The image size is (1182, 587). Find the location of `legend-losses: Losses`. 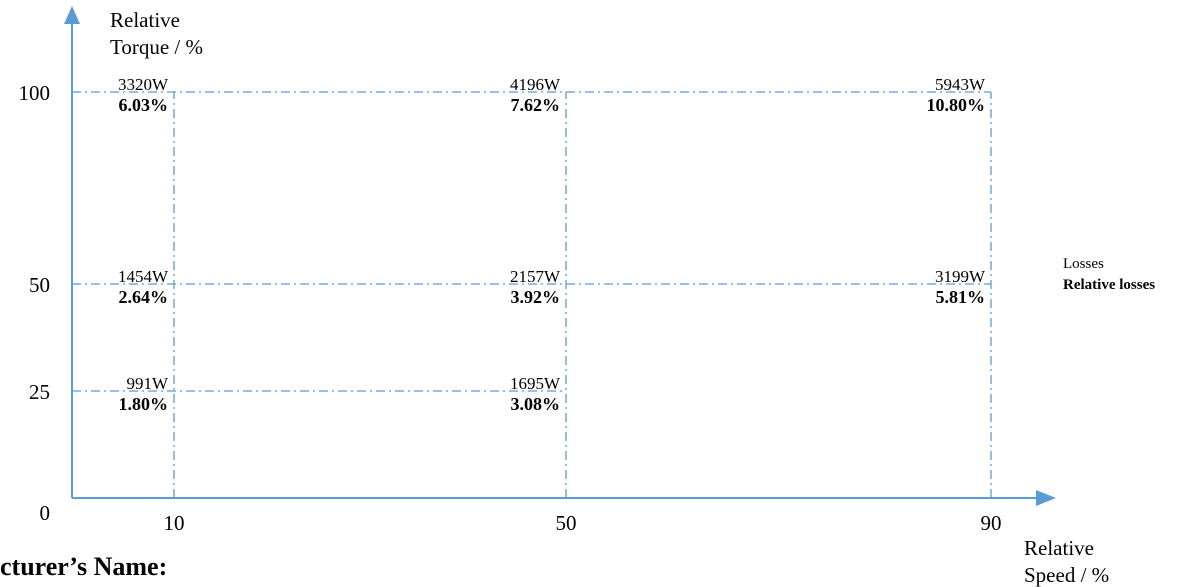

legend-losses: Losses is located at coordinates (1083, 264).